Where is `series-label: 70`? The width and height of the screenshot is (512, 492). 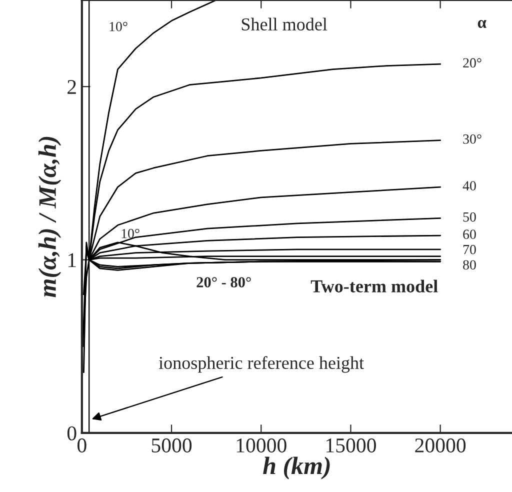 series-label: 70 is located at coordinates (469, 249).